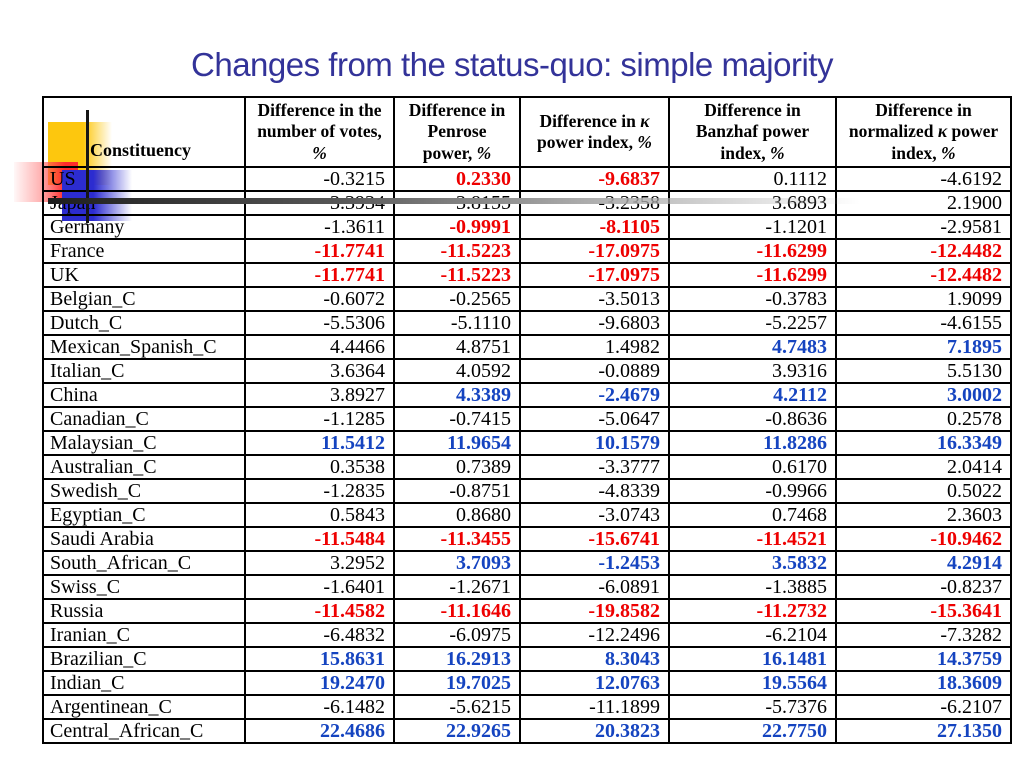 Image resolution: width=1024 pixels, height=768 pixels. What do you see at coordinates (752, 347) in the screenshot?
I see `value-cell: 4.7483` at bounding box center [752, 347].